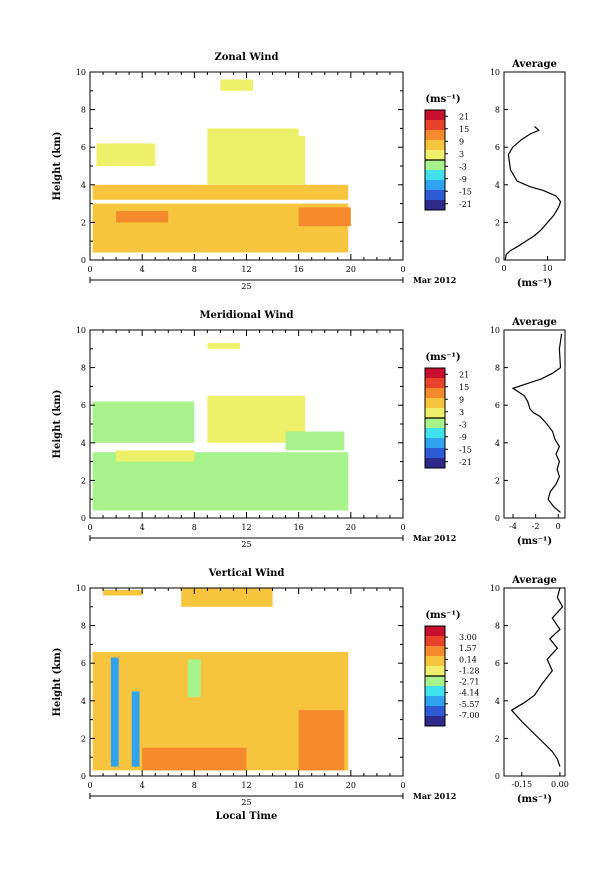  What do you see at coordinates (469, 682) in the screenshot?
I see `colorbar-tick-label: -2.71` at bounding box center [469, 682].